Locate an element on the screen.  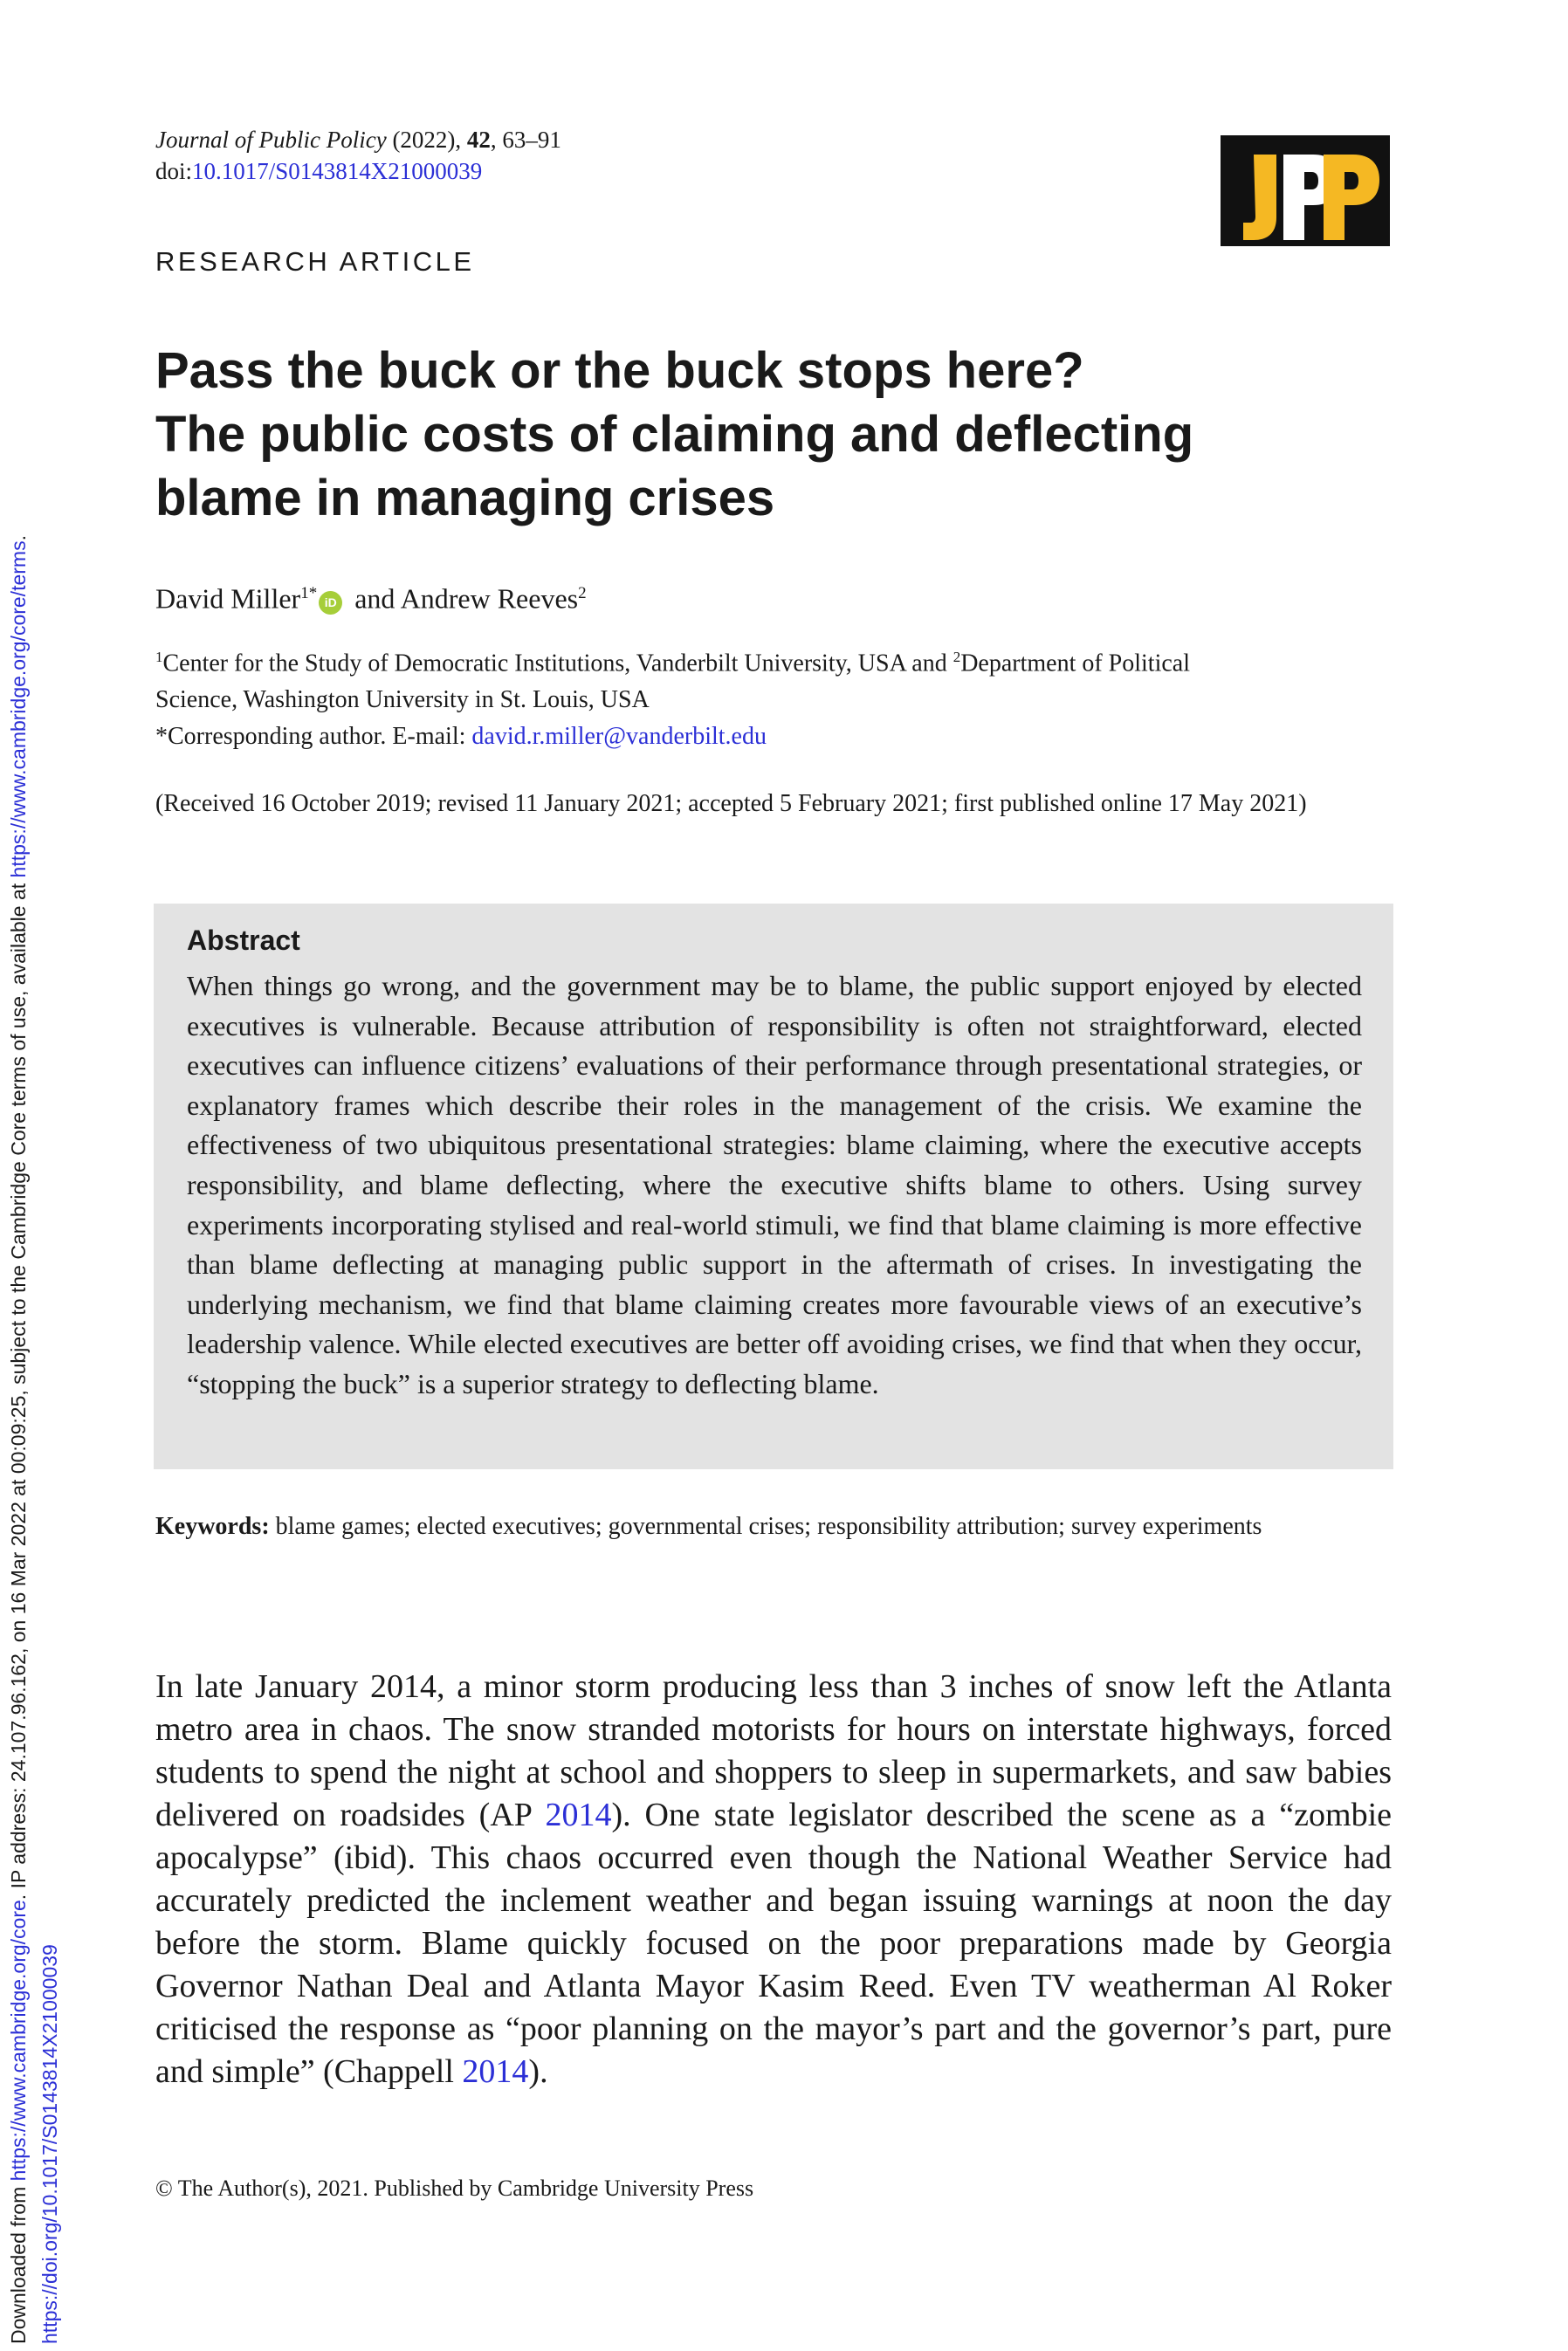
download-prefix: Downloaded from is located at coordinates (18, 2262).